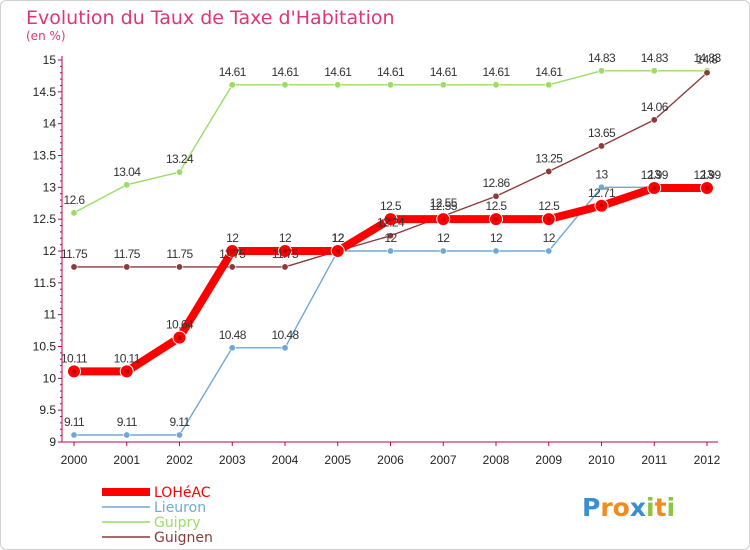 This screenshot has height=550, width=750. What do you see at coordinates (496, 183) in the screenshot?
I see `data-label-guignen: 12.86` at bounding box center [496, 183].